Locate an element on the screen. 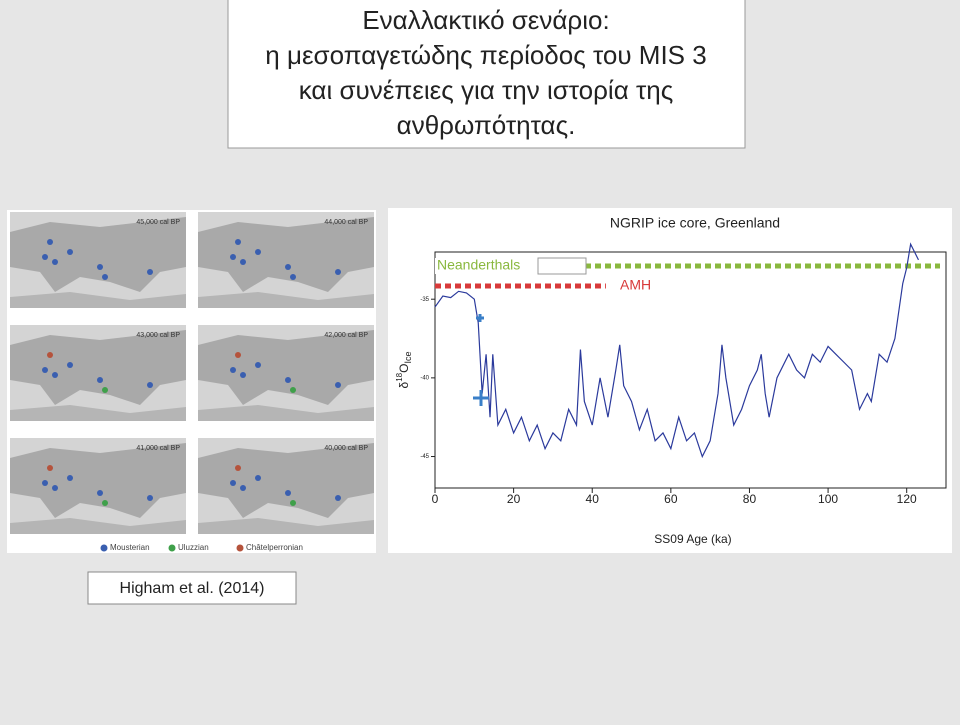 The width and height of the screenshot is (960, 725). title-line: Εναλλακτικό σενάριο: is located at coordinates (485, 20).